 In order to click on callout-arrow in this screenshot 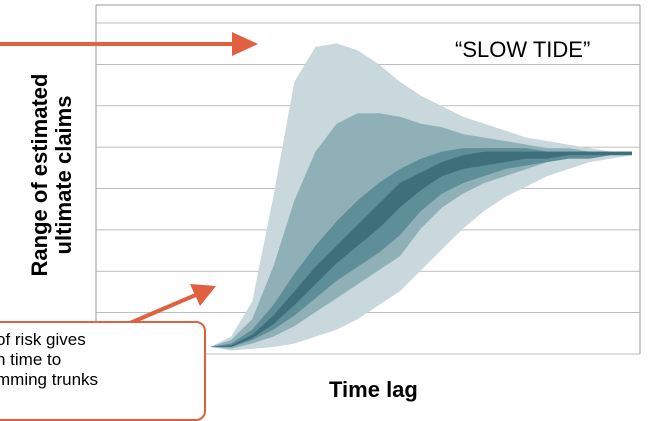, I will do `click(172, 304)`.